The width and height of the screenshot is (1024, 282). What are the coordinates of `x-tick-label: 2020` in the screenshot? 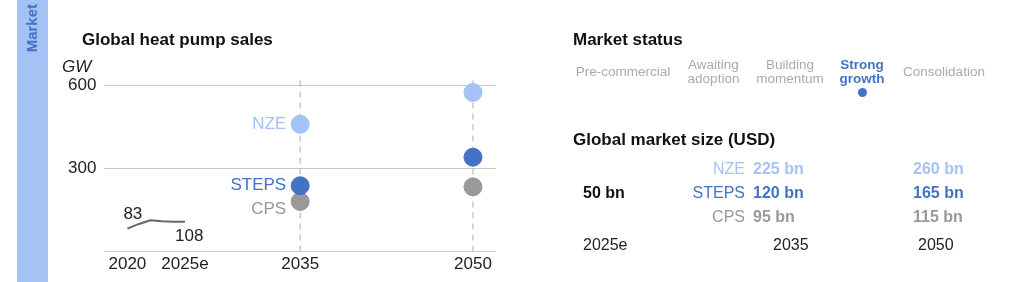 It's located at (127, 264).